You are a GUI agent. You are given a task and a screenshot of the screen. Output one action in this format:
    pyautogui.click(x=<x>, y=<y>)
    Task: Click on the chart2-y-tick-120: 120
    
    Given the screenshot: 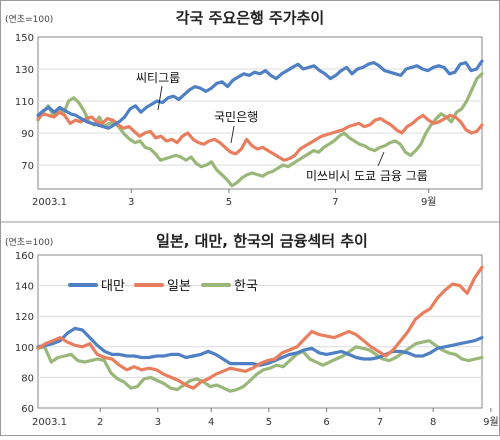 What is the action you would take?
    pyautogui.click(x=24, y=317)
    